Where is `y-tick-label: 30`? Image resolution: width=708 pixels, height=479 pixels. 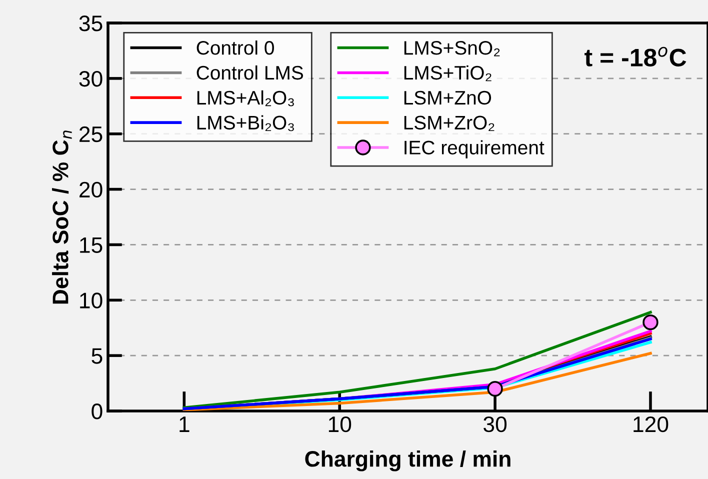 y-tick-label: 30 is located at coordinates (90, 78).